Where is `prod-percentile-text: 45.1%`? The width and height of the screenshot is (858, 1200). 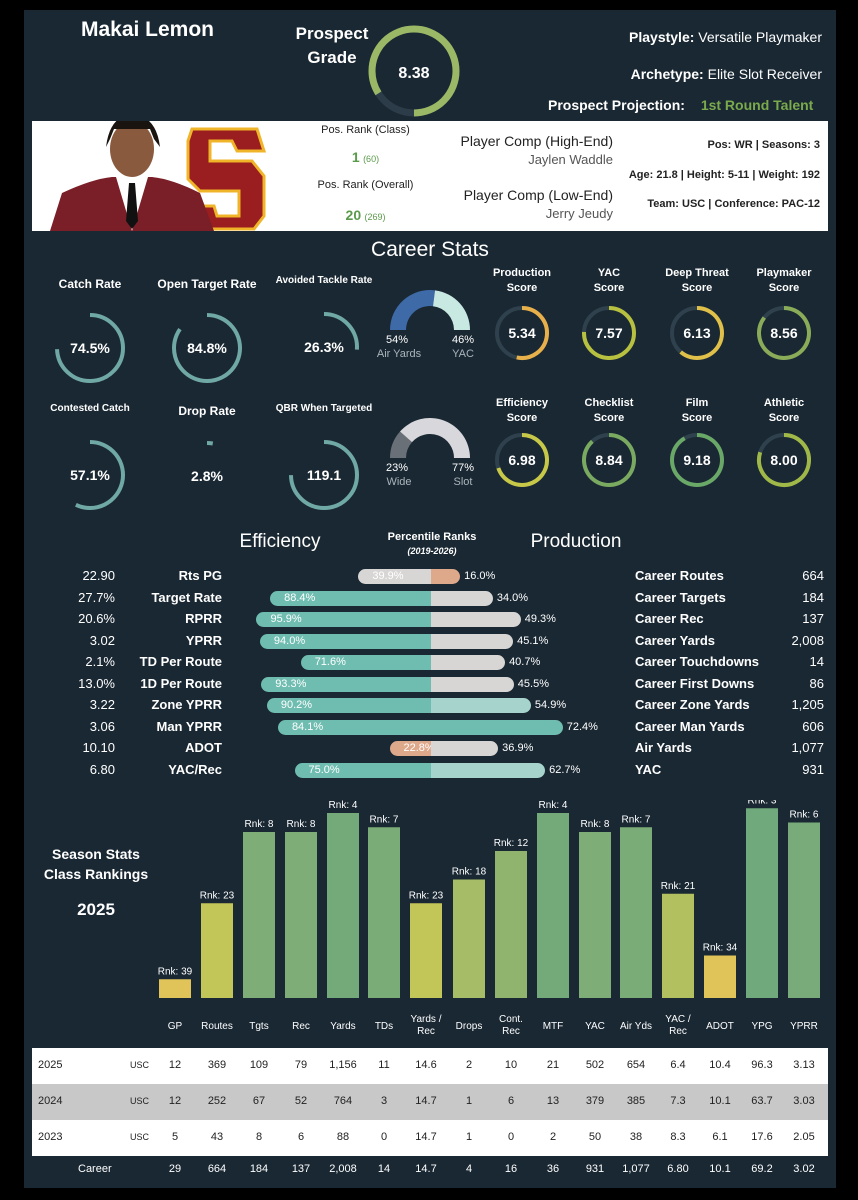 prod-percentile-text: 45.1% is located at coordinates (533, 640).